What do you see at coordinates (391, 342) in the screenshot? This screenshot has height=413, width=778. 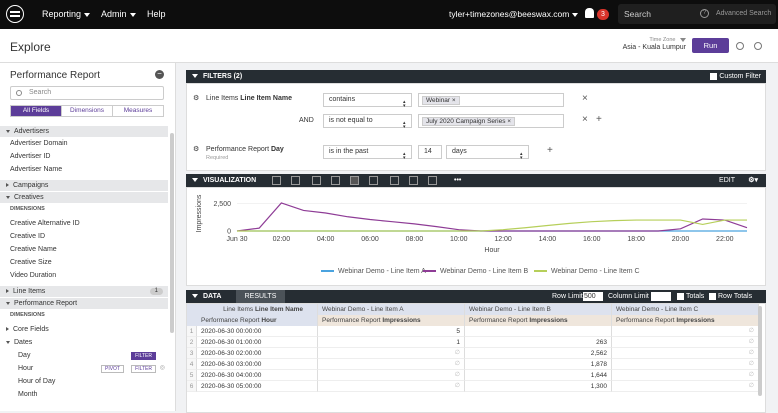 I see `impressions-cell: 1` at bounding box center [391, 342].